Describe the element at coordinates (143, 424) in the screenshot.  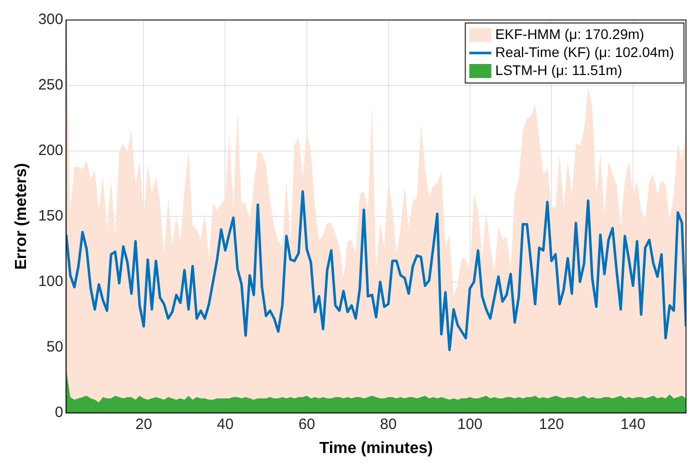
I see `x-tick-label: 20` at that location.